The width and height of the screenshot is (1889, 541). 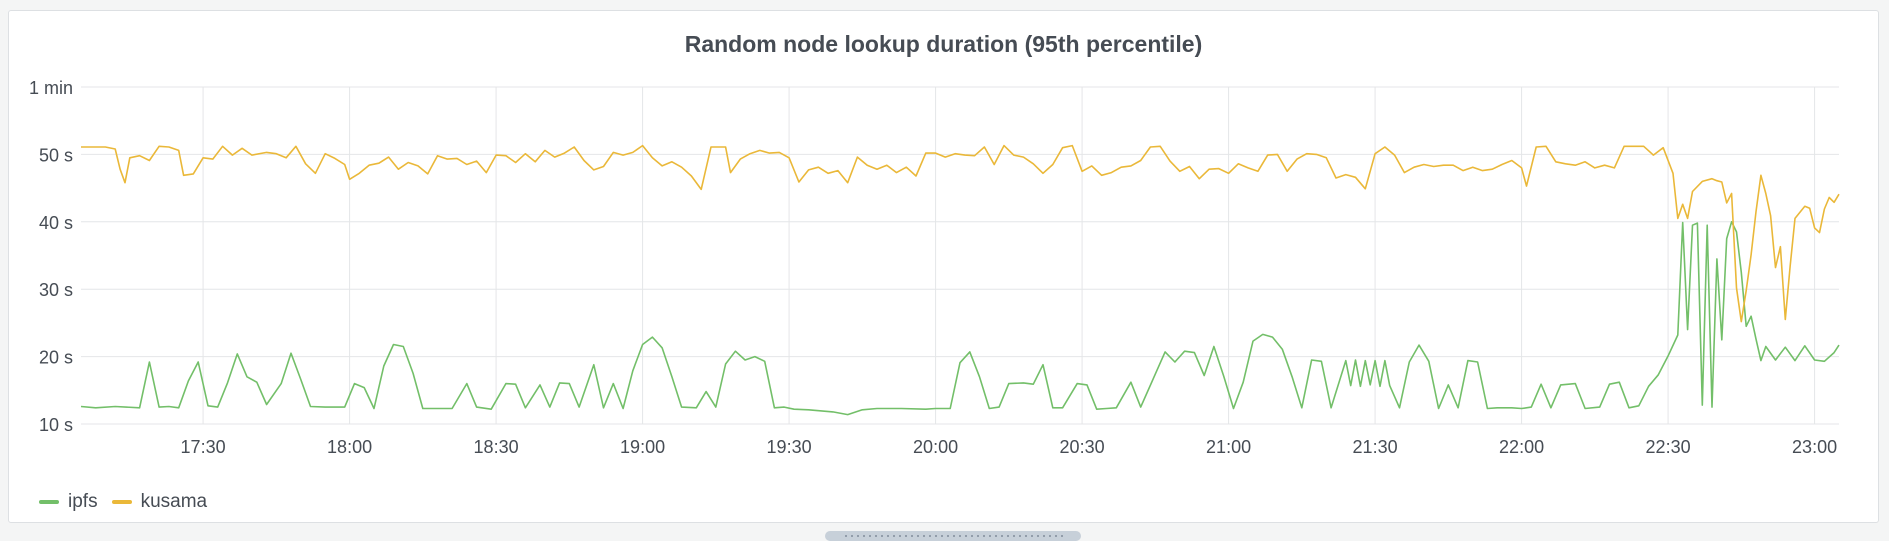 What do you see at coordinates (174, 501) in the screenshot?
I see `legend-label-kusama: kusama` at bounding box center [174, 501].